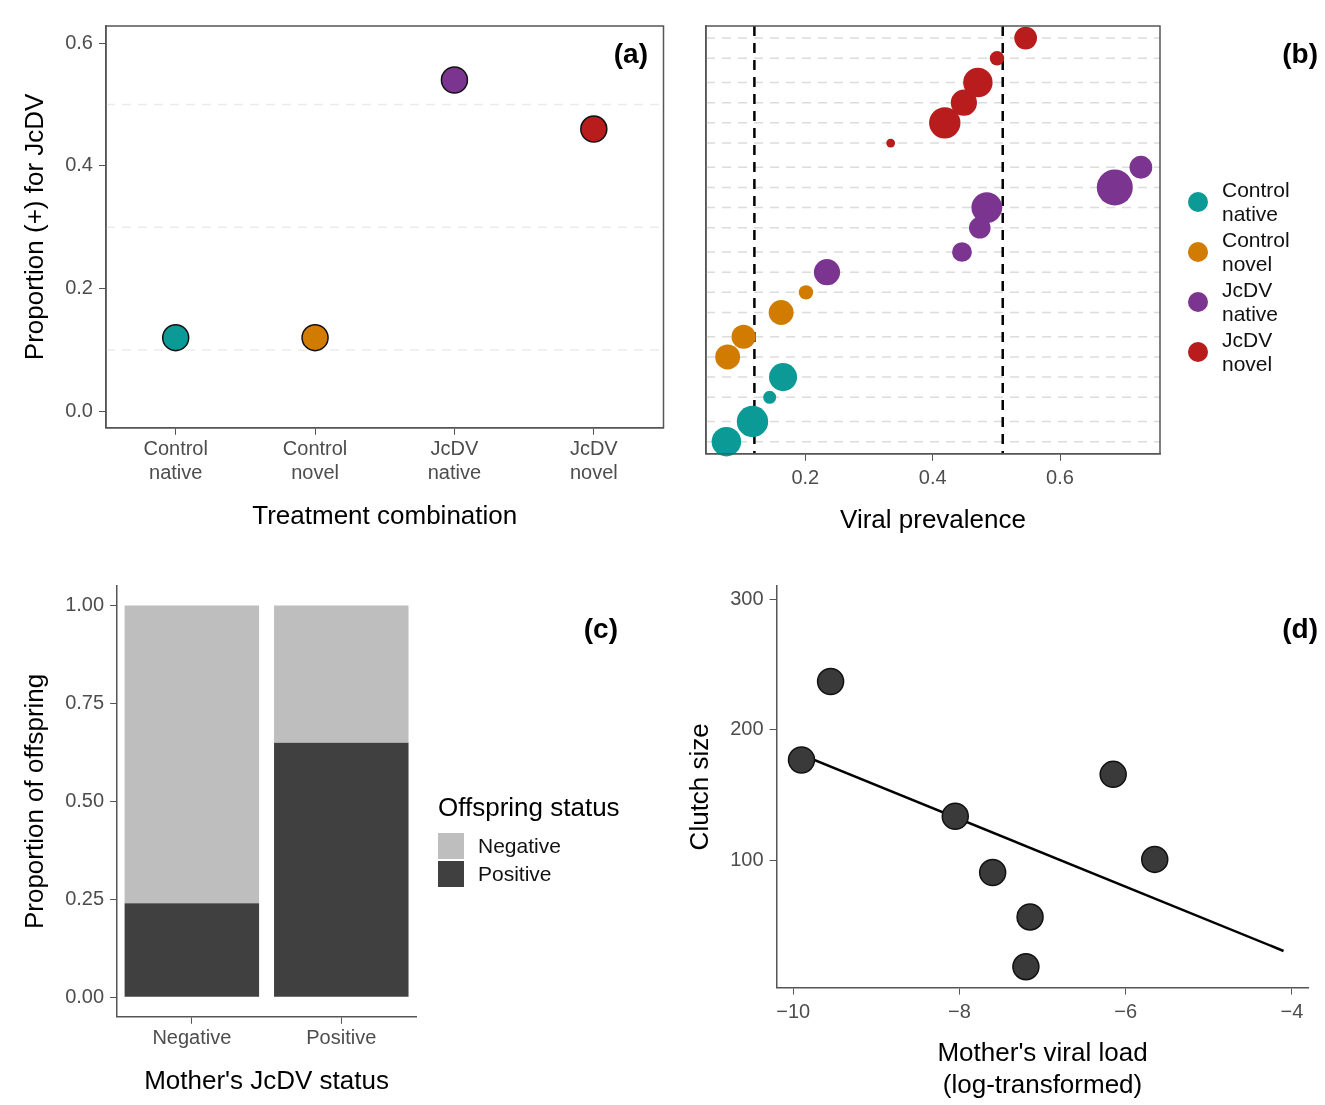 This screenshot has width=1325, height=1105. What do you see at coordinates (805, 477) in the screenshot?
I see `x-tick-label: 0.2` at bounding box center [805, 477].